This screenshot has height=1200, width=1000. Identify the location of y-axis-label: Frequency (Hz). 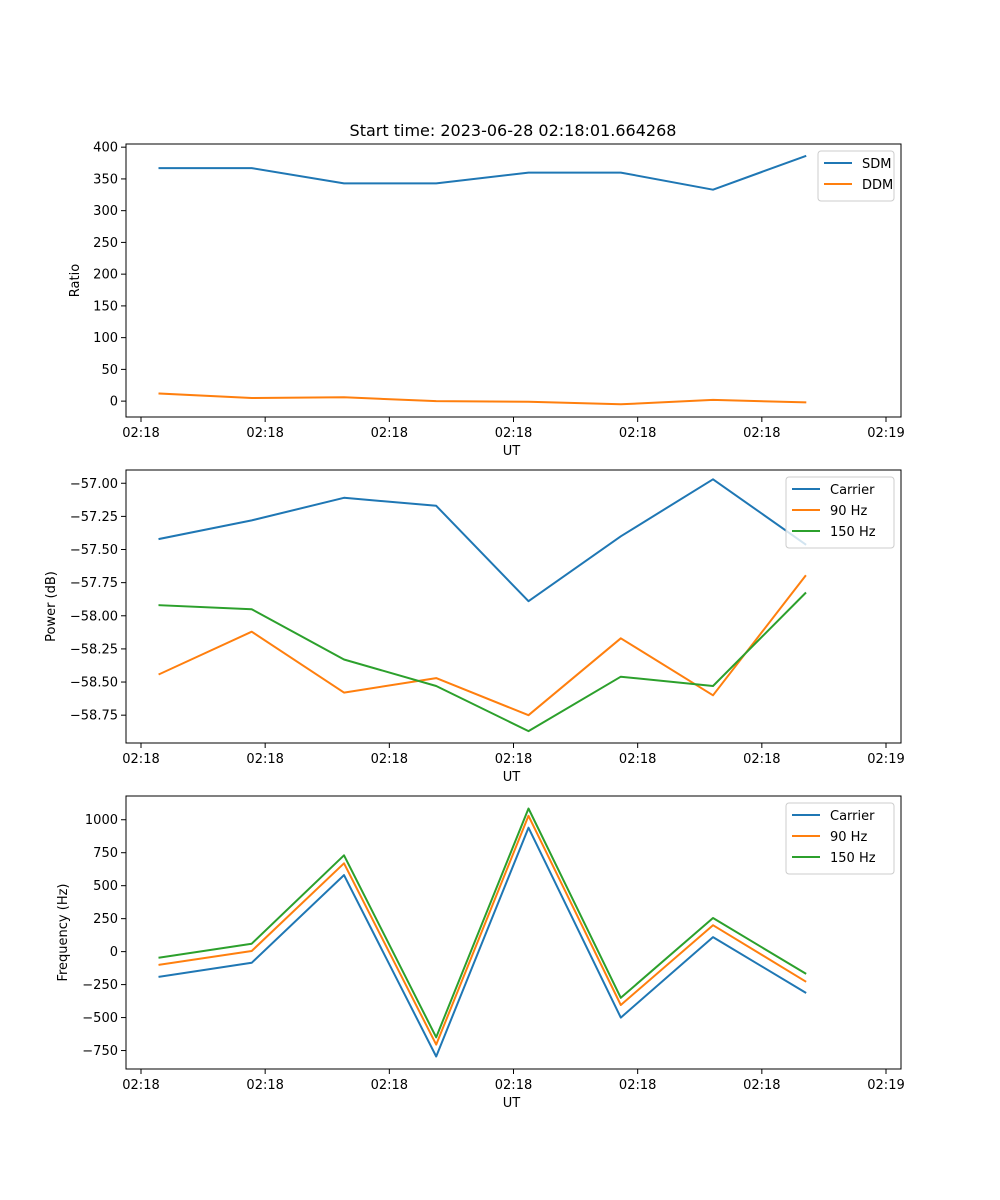
(63, 932).